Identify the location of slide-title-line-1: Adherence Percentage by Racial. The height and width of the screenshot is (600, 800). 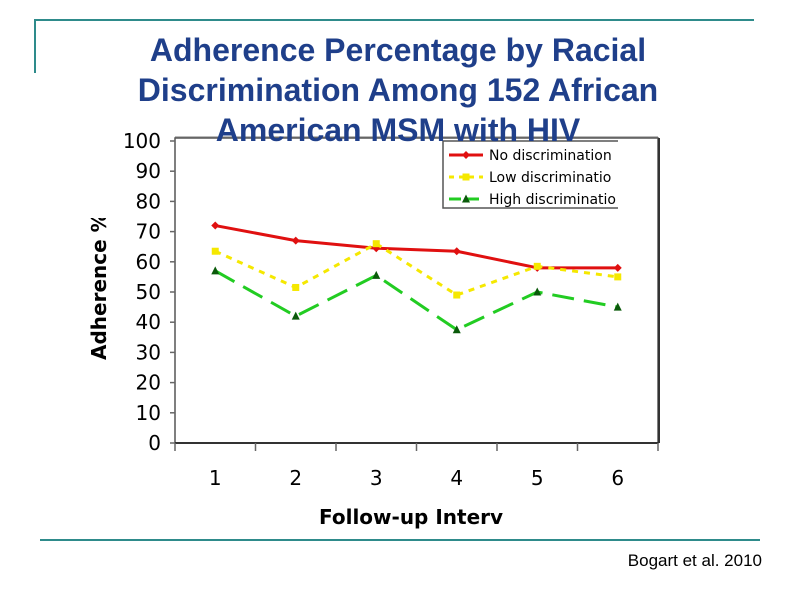
(398, 50).